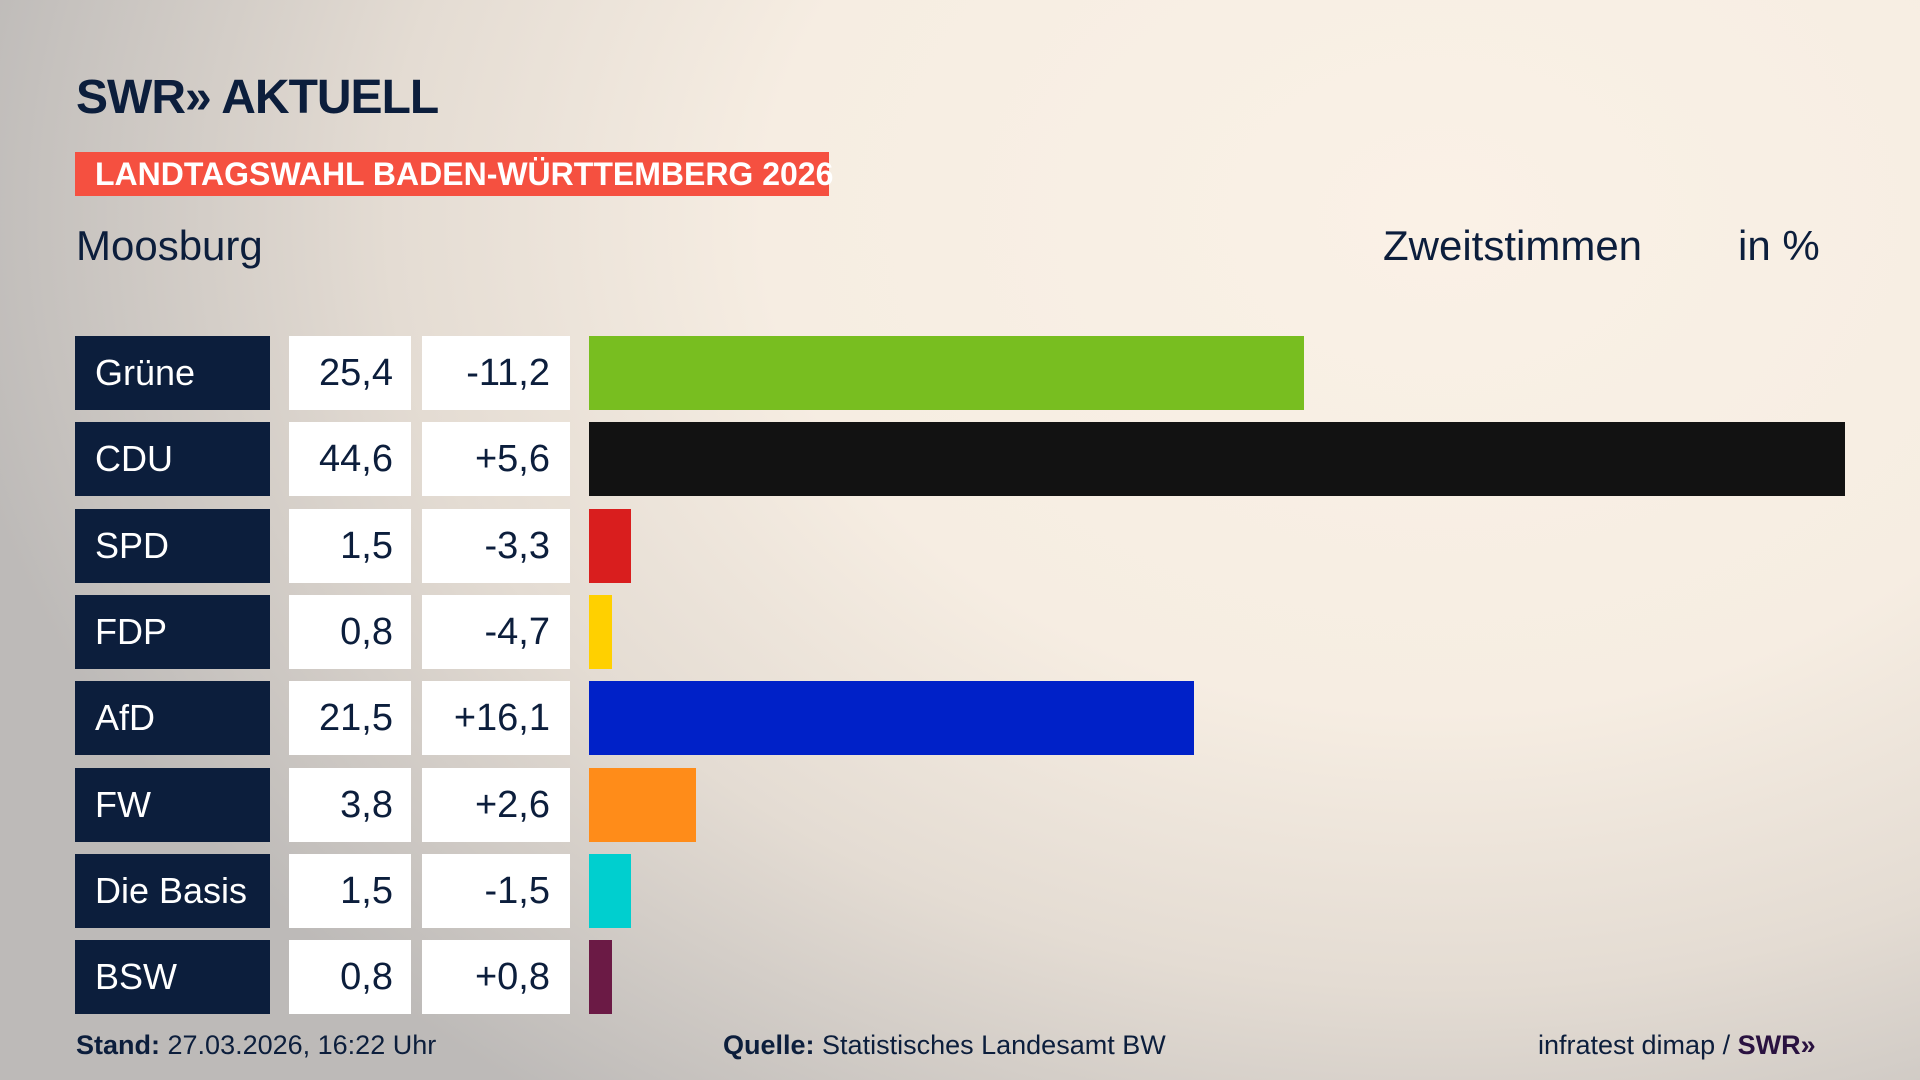 This screenshot has height=1080, width=1920. I want to click on unit-label: in %, so click(1779, 245).